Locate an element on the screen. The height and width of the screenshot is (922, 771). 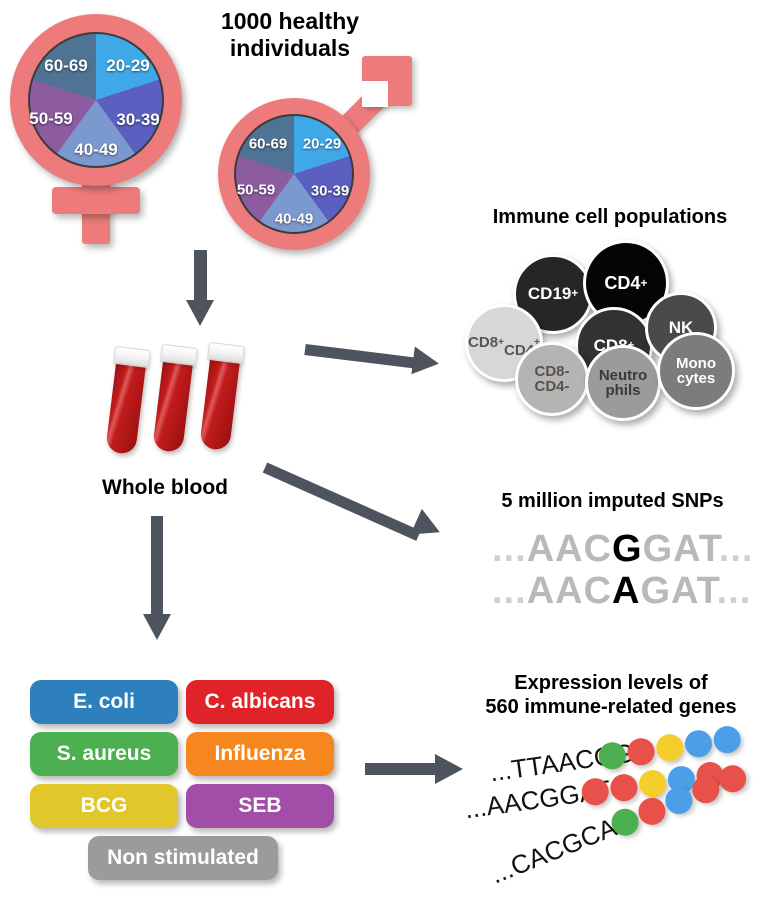
snps-title: 5 million imputed SNPs is located at coordinates (612, 501).